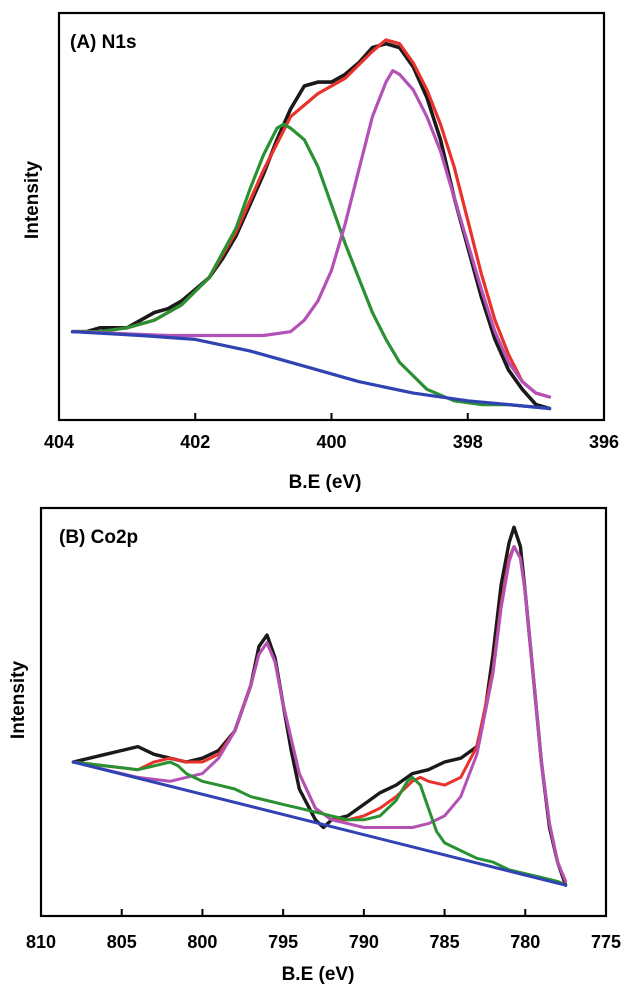 The image size is (626, 986). I want to click on x-tick-label-b-6: 780, so click(525, 942).